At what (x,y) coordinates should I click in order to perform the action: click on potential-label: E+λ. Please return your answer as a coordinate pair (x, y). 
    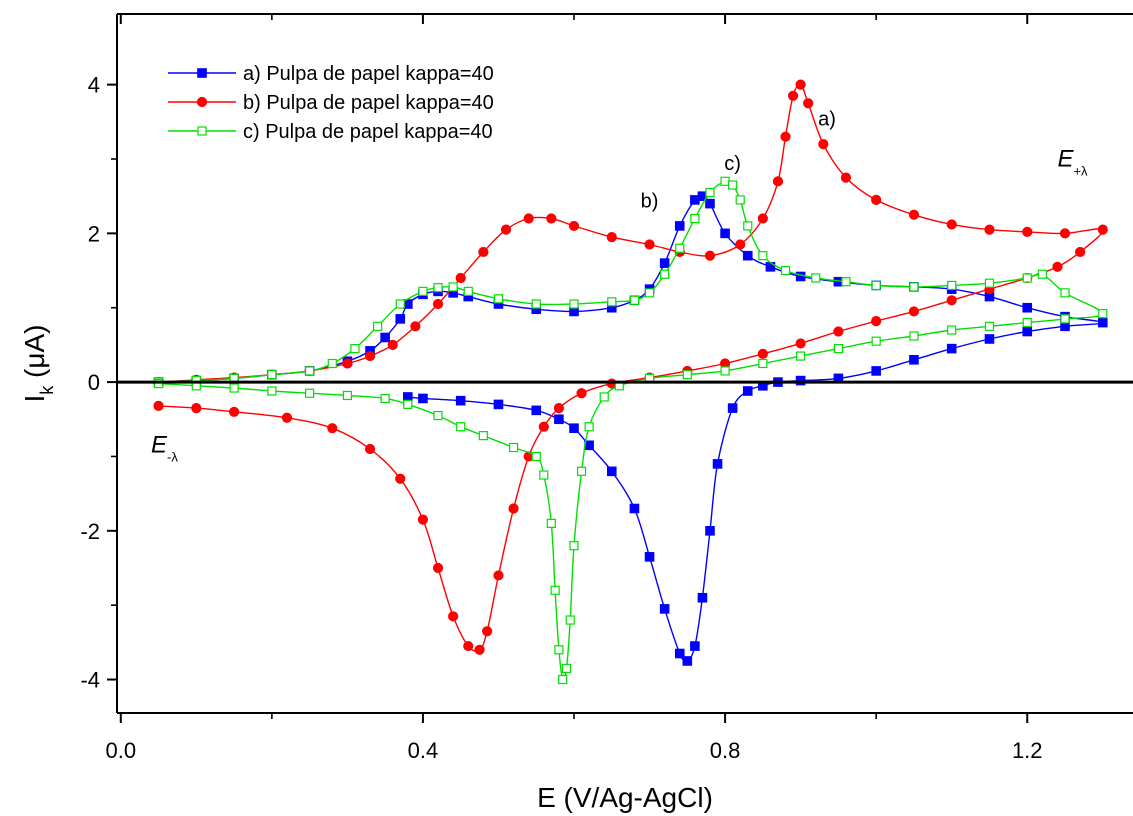
    Looking at the image, I should click on (1072, 161).